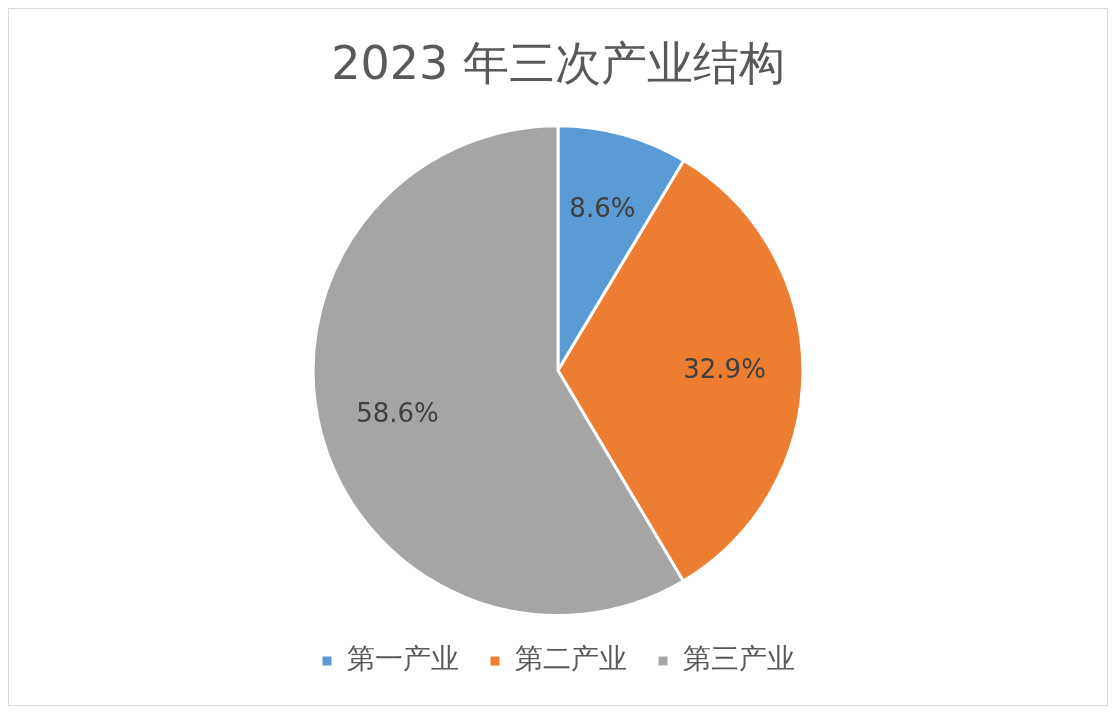  What do you see at coordinates (739, 659) in the screenshot?
I see `legend-label: 第三产业` at bounding box center [739, 659].